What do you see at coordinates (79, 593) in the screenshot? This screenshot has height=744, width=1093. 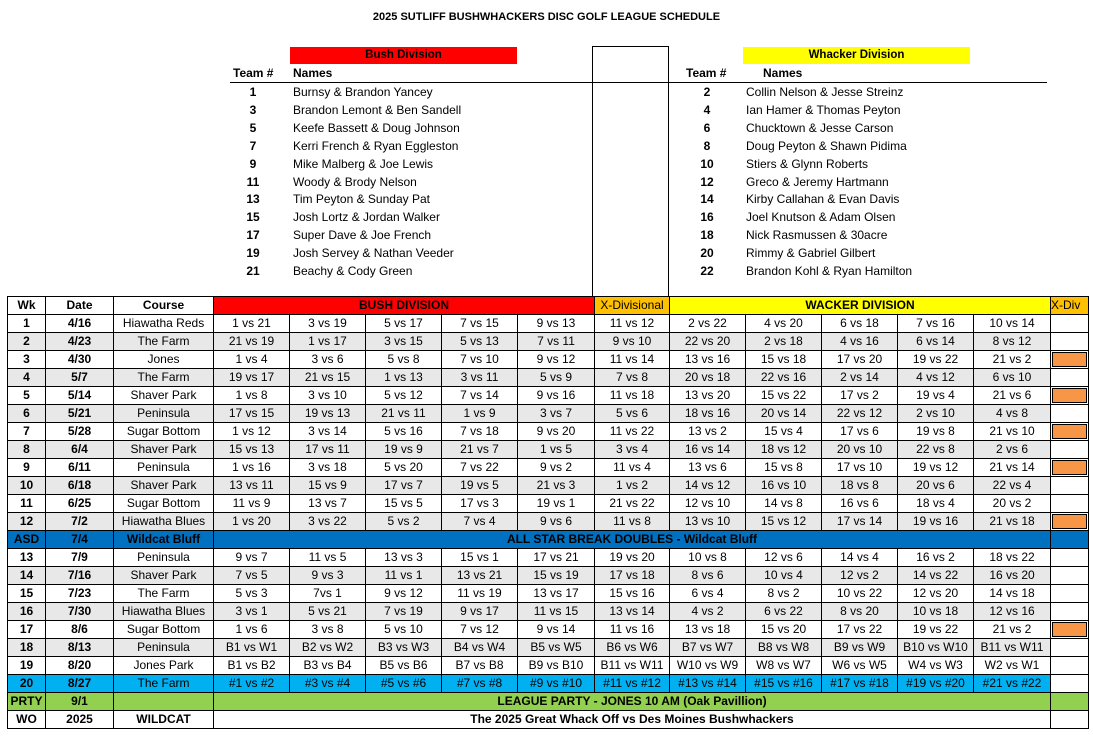 I see `date-cell: 7/23` at bounding box center [79, 593].